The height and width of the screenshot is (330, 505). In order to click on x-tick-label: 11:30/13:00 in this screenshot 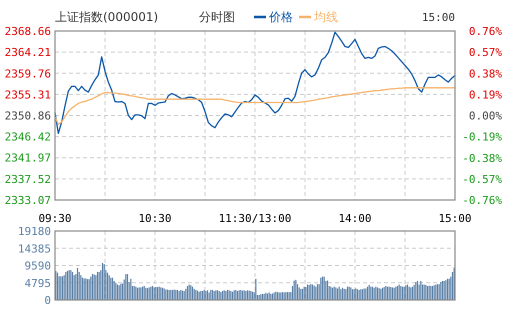, I will do `click(255, 218)`.